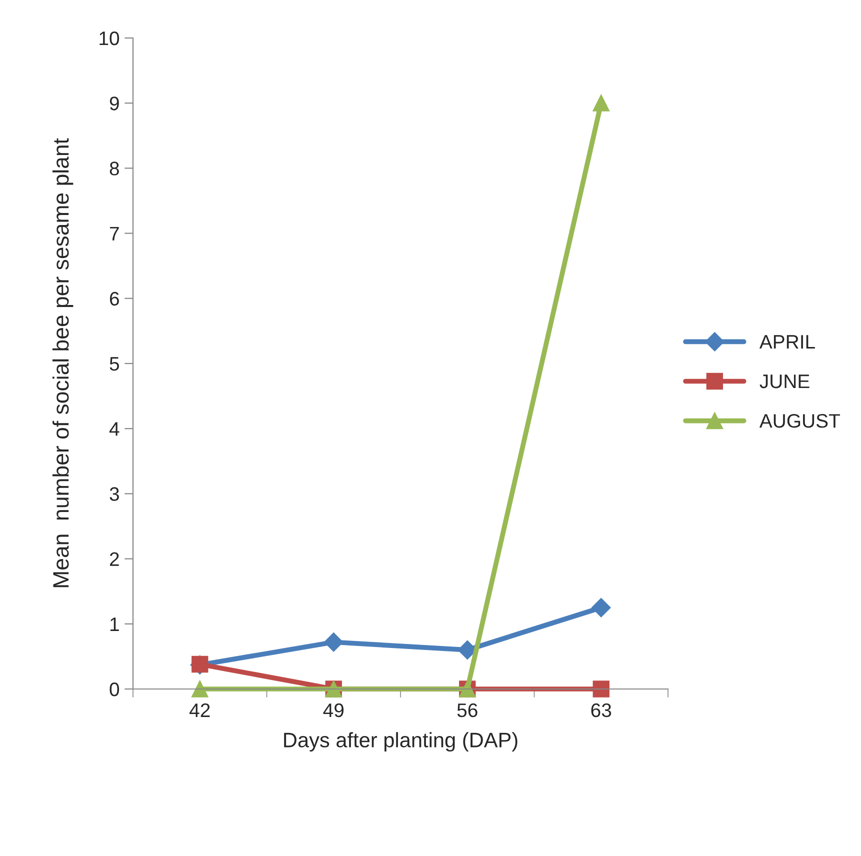 Image resolution: width=861 pixels, height=856 pixels. I want to click on legend-label: APRIL, so click(787, 342).